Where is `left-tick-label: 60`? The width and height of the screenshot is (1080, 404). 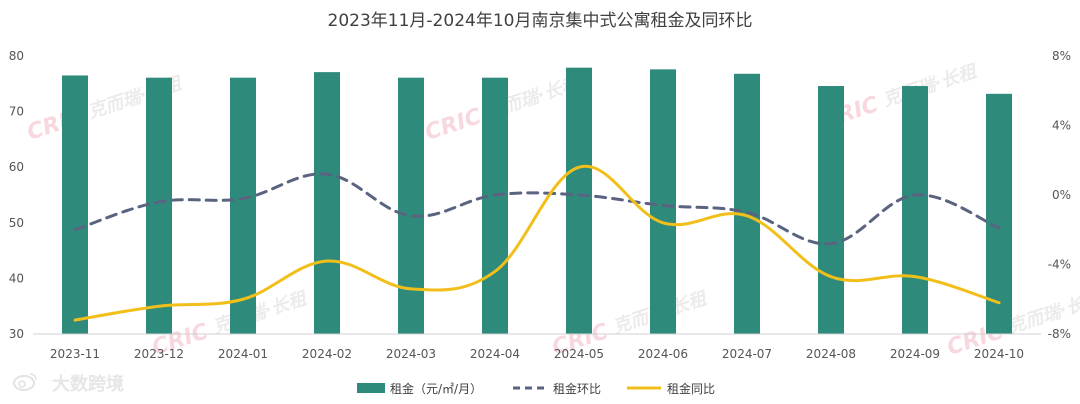
left-tick-label: 60 is located at coordinates (16, 167).